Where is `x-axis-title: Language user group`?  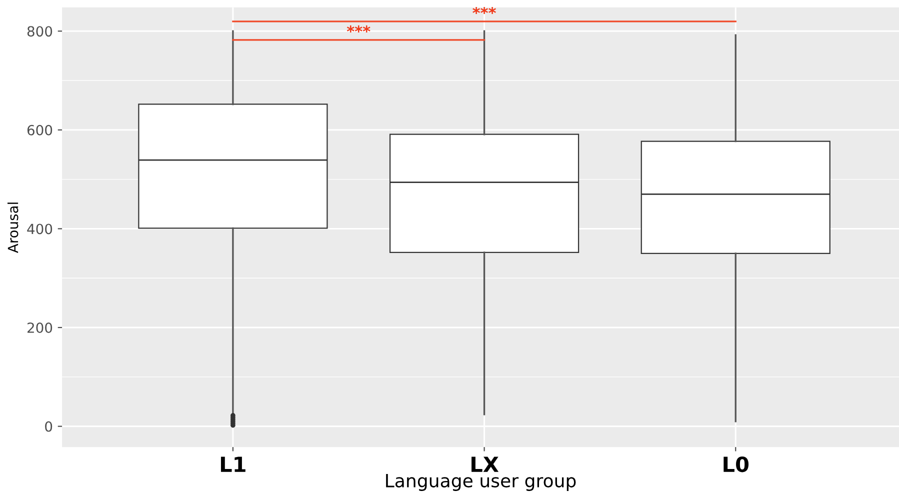 x-axis-title: Language user group is located at coordinates (481, 482).